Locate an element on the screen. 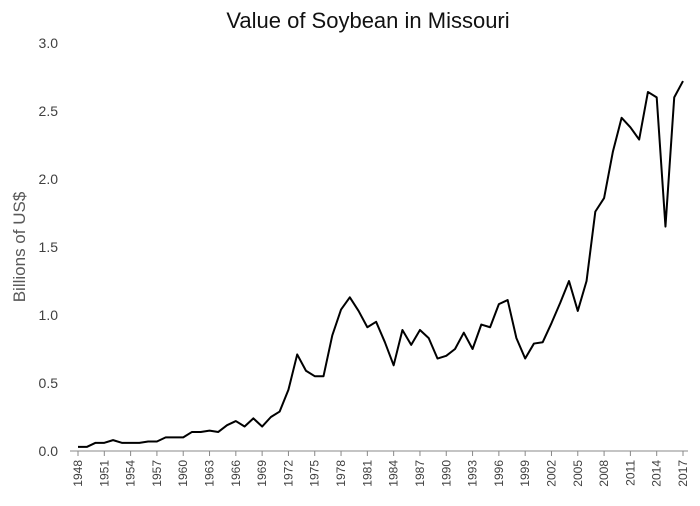  x-tick-label: 1981 is located at coordinates (367, 473).